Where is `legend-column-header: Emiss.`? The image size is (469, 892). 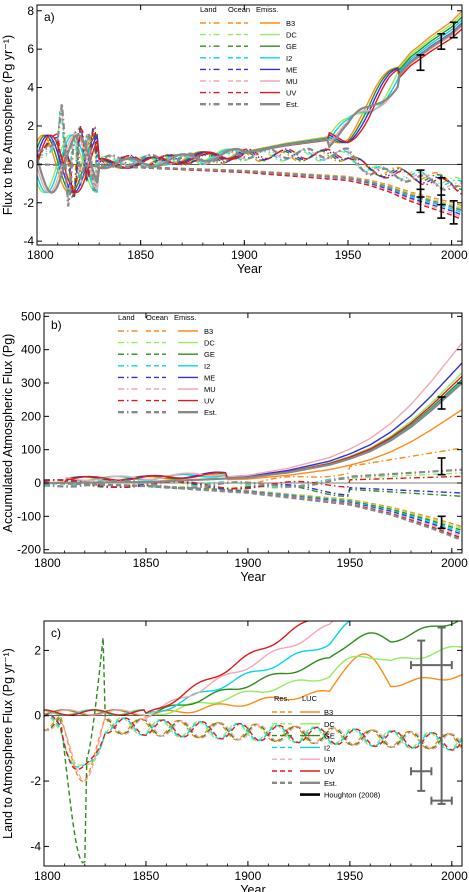 legend-column-header: Emiss. is located at coordinates (185, 317).